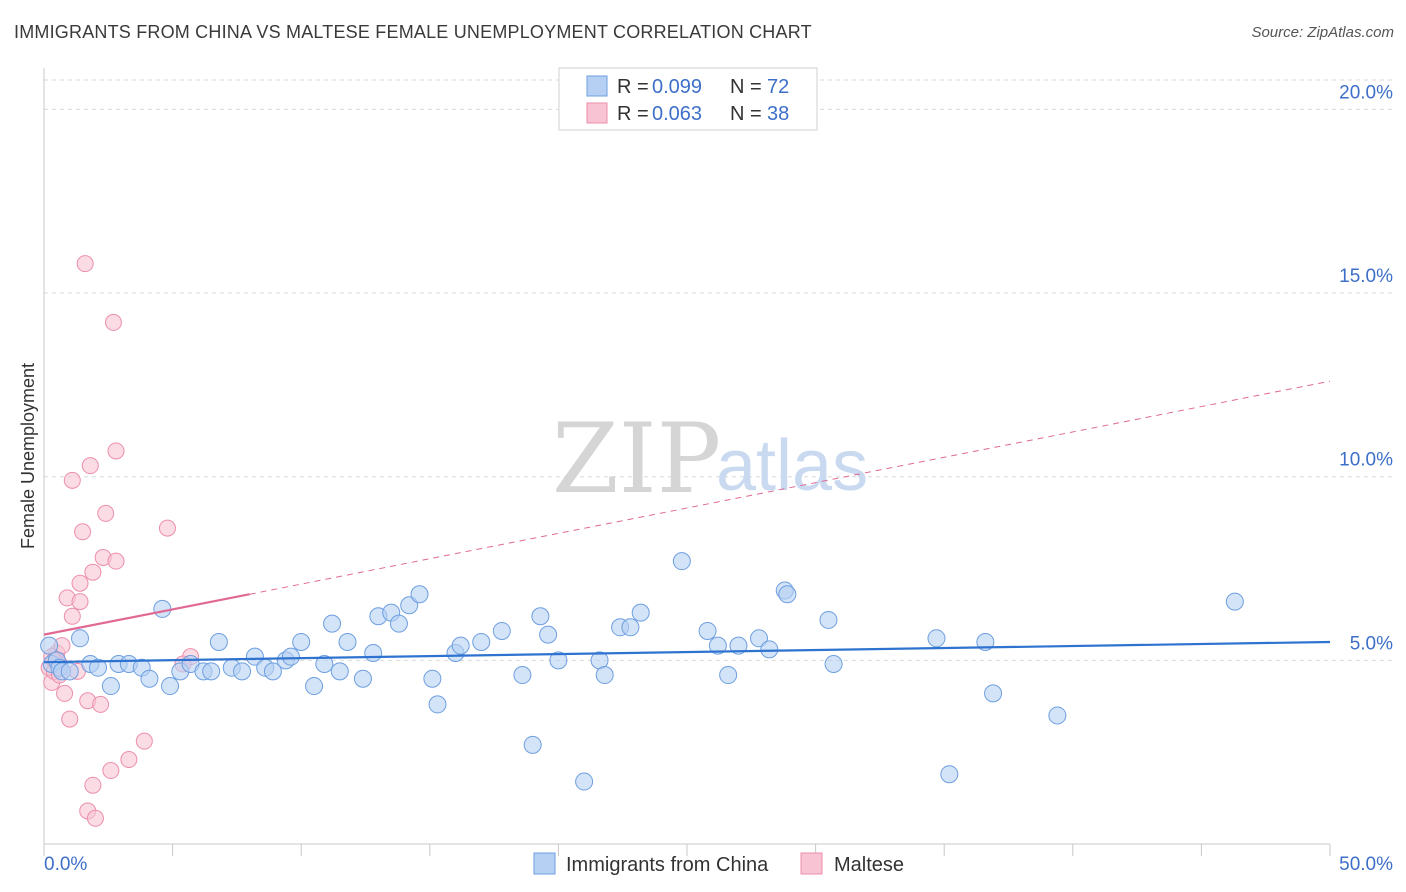  I want to click on maltese-trend-line, so click(146, 614).